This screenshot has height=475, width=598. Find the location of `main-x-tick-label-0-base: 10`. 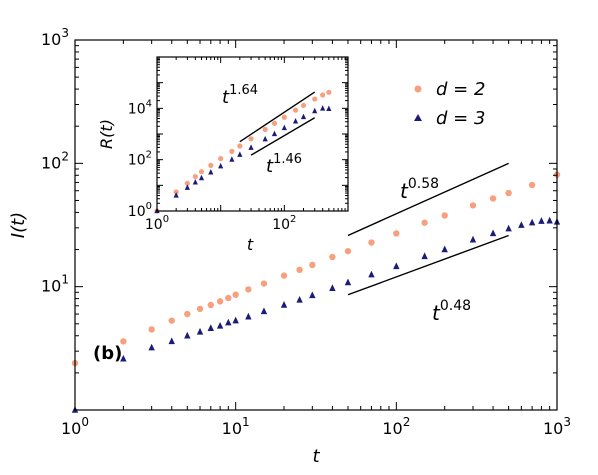

main-x-tick-label-0-base: 10 is located at coordinates (71, 428).